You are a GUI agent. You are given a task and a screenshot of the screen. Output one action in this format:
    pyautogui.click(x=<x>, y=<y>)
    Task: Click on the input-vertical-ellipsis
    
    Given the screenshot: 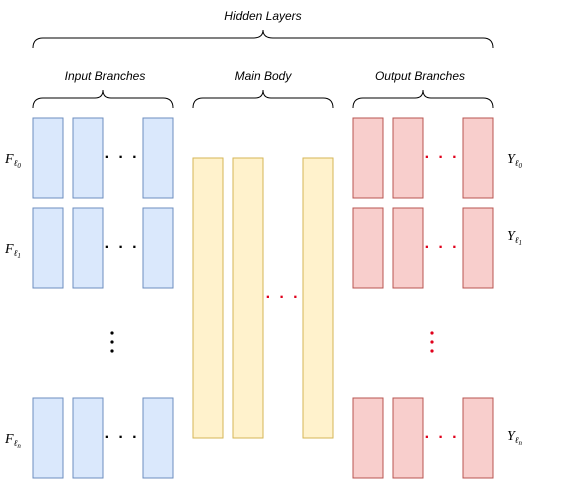 What is the action you would take?
    pyautogui.click(x=112, y=342)
    